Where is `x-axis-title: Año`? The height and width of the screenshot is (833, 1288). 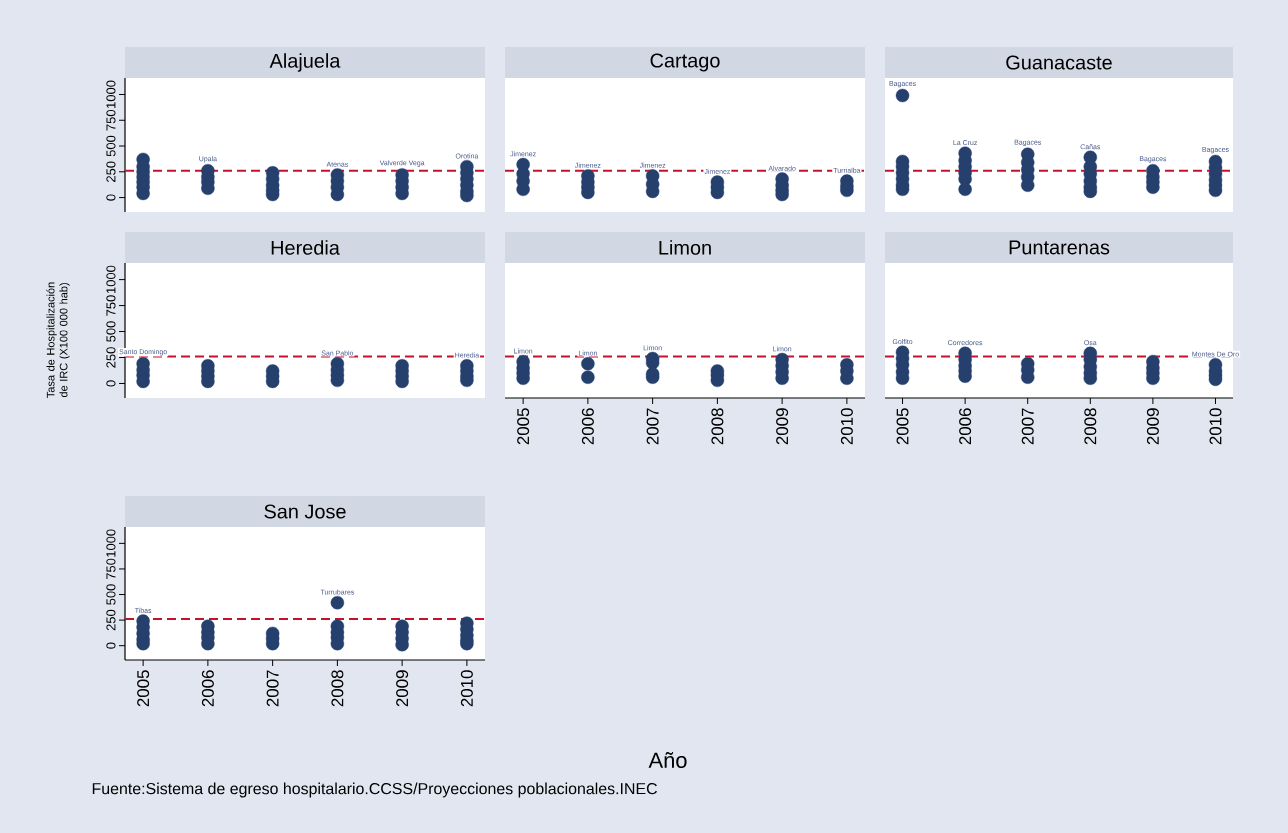
x-axis-title: Año is located at coordinates (667, 760).